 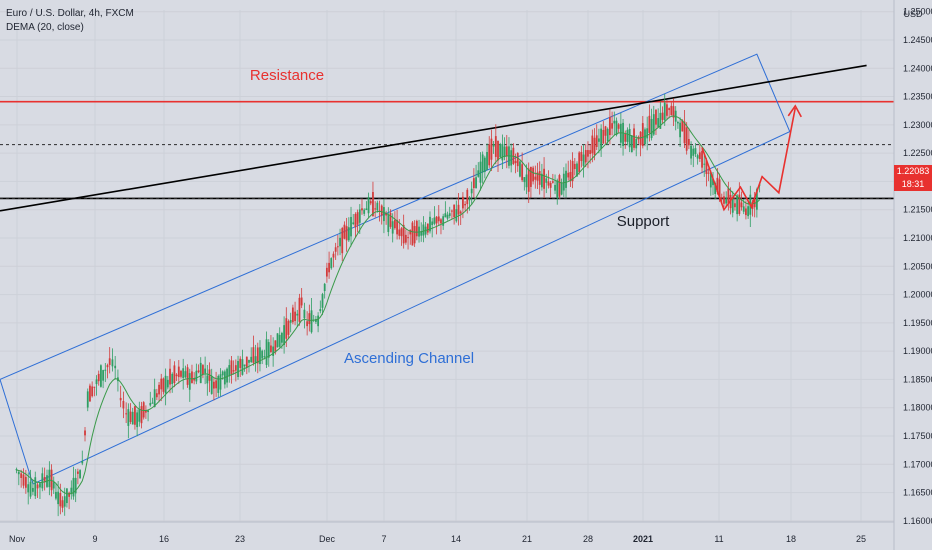 I want to click on time-tick-label: 18, so click(x=791, y=539).